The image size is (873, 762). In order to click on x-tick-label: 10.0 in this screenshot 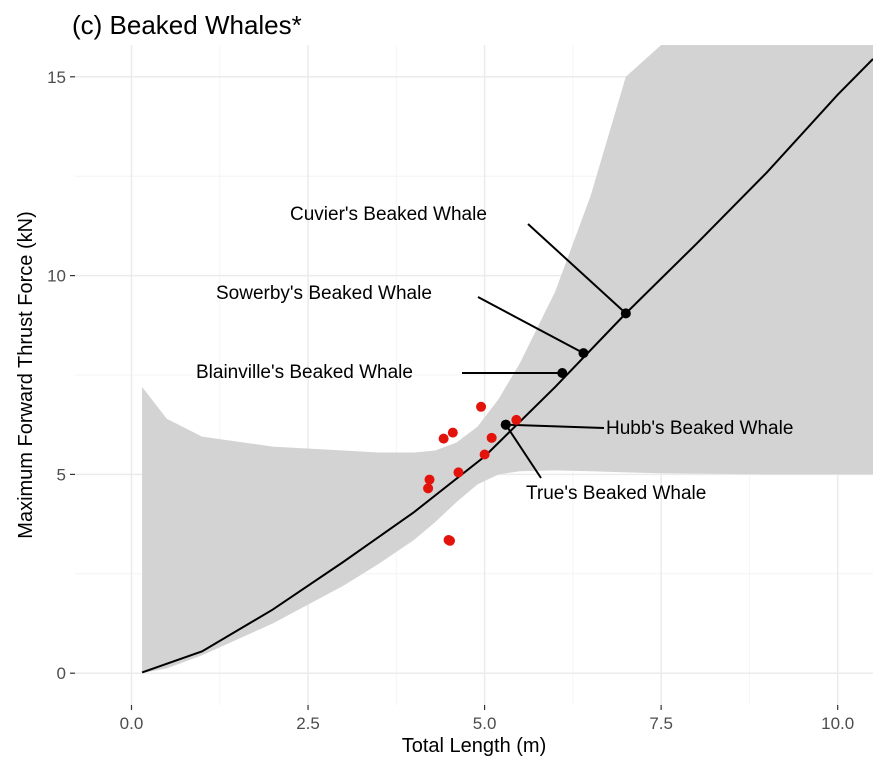, I will do `click(837, 723)`.